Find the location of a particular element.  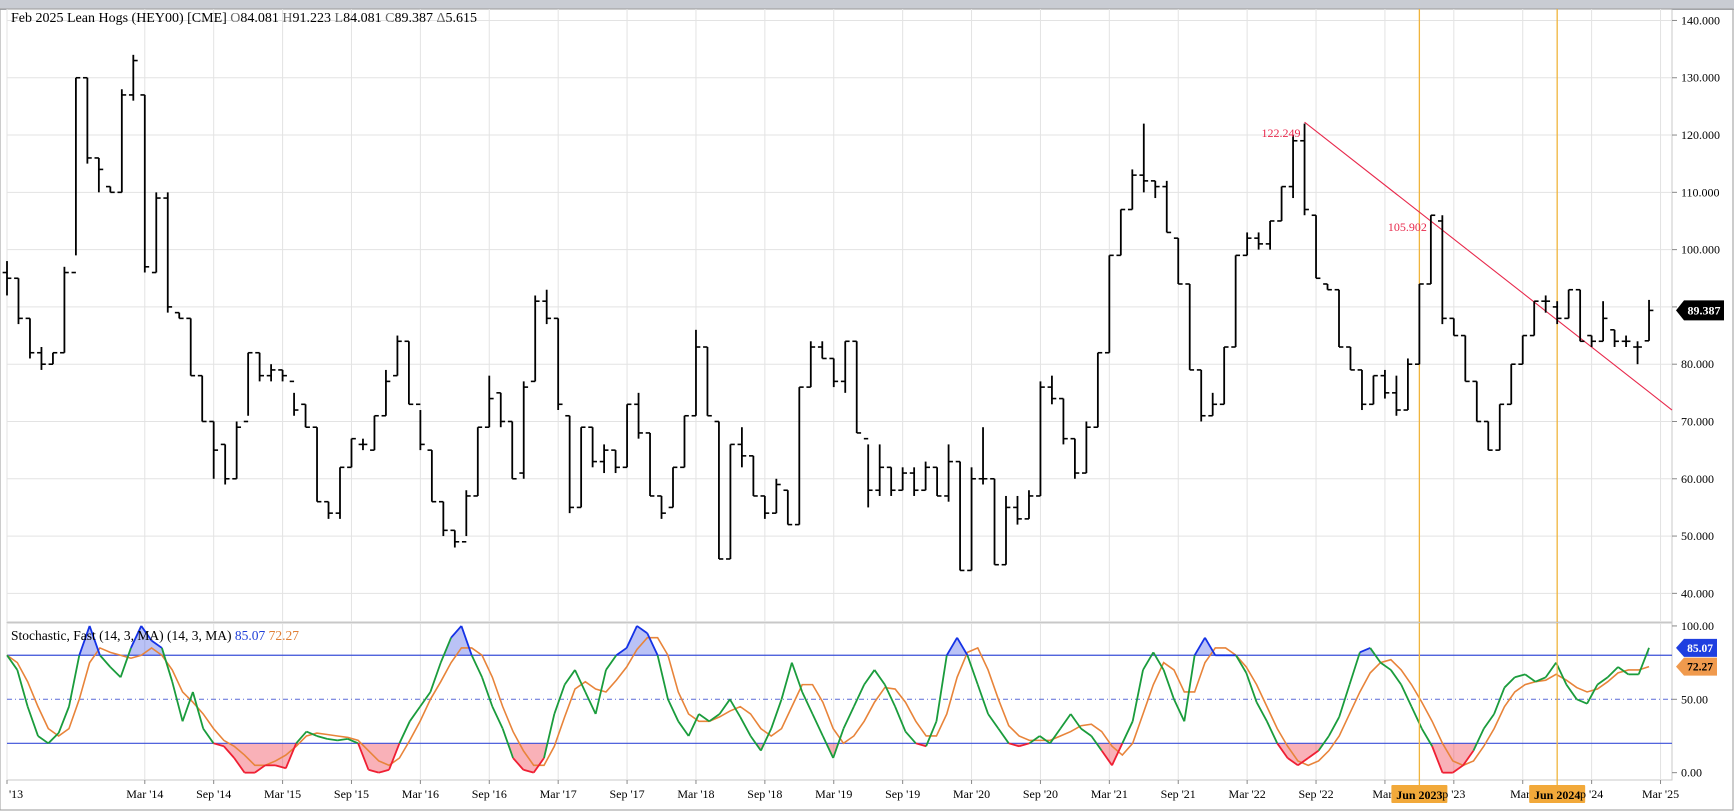

x-tick-label: Mar '22 is located at coordinates (1247, 794).